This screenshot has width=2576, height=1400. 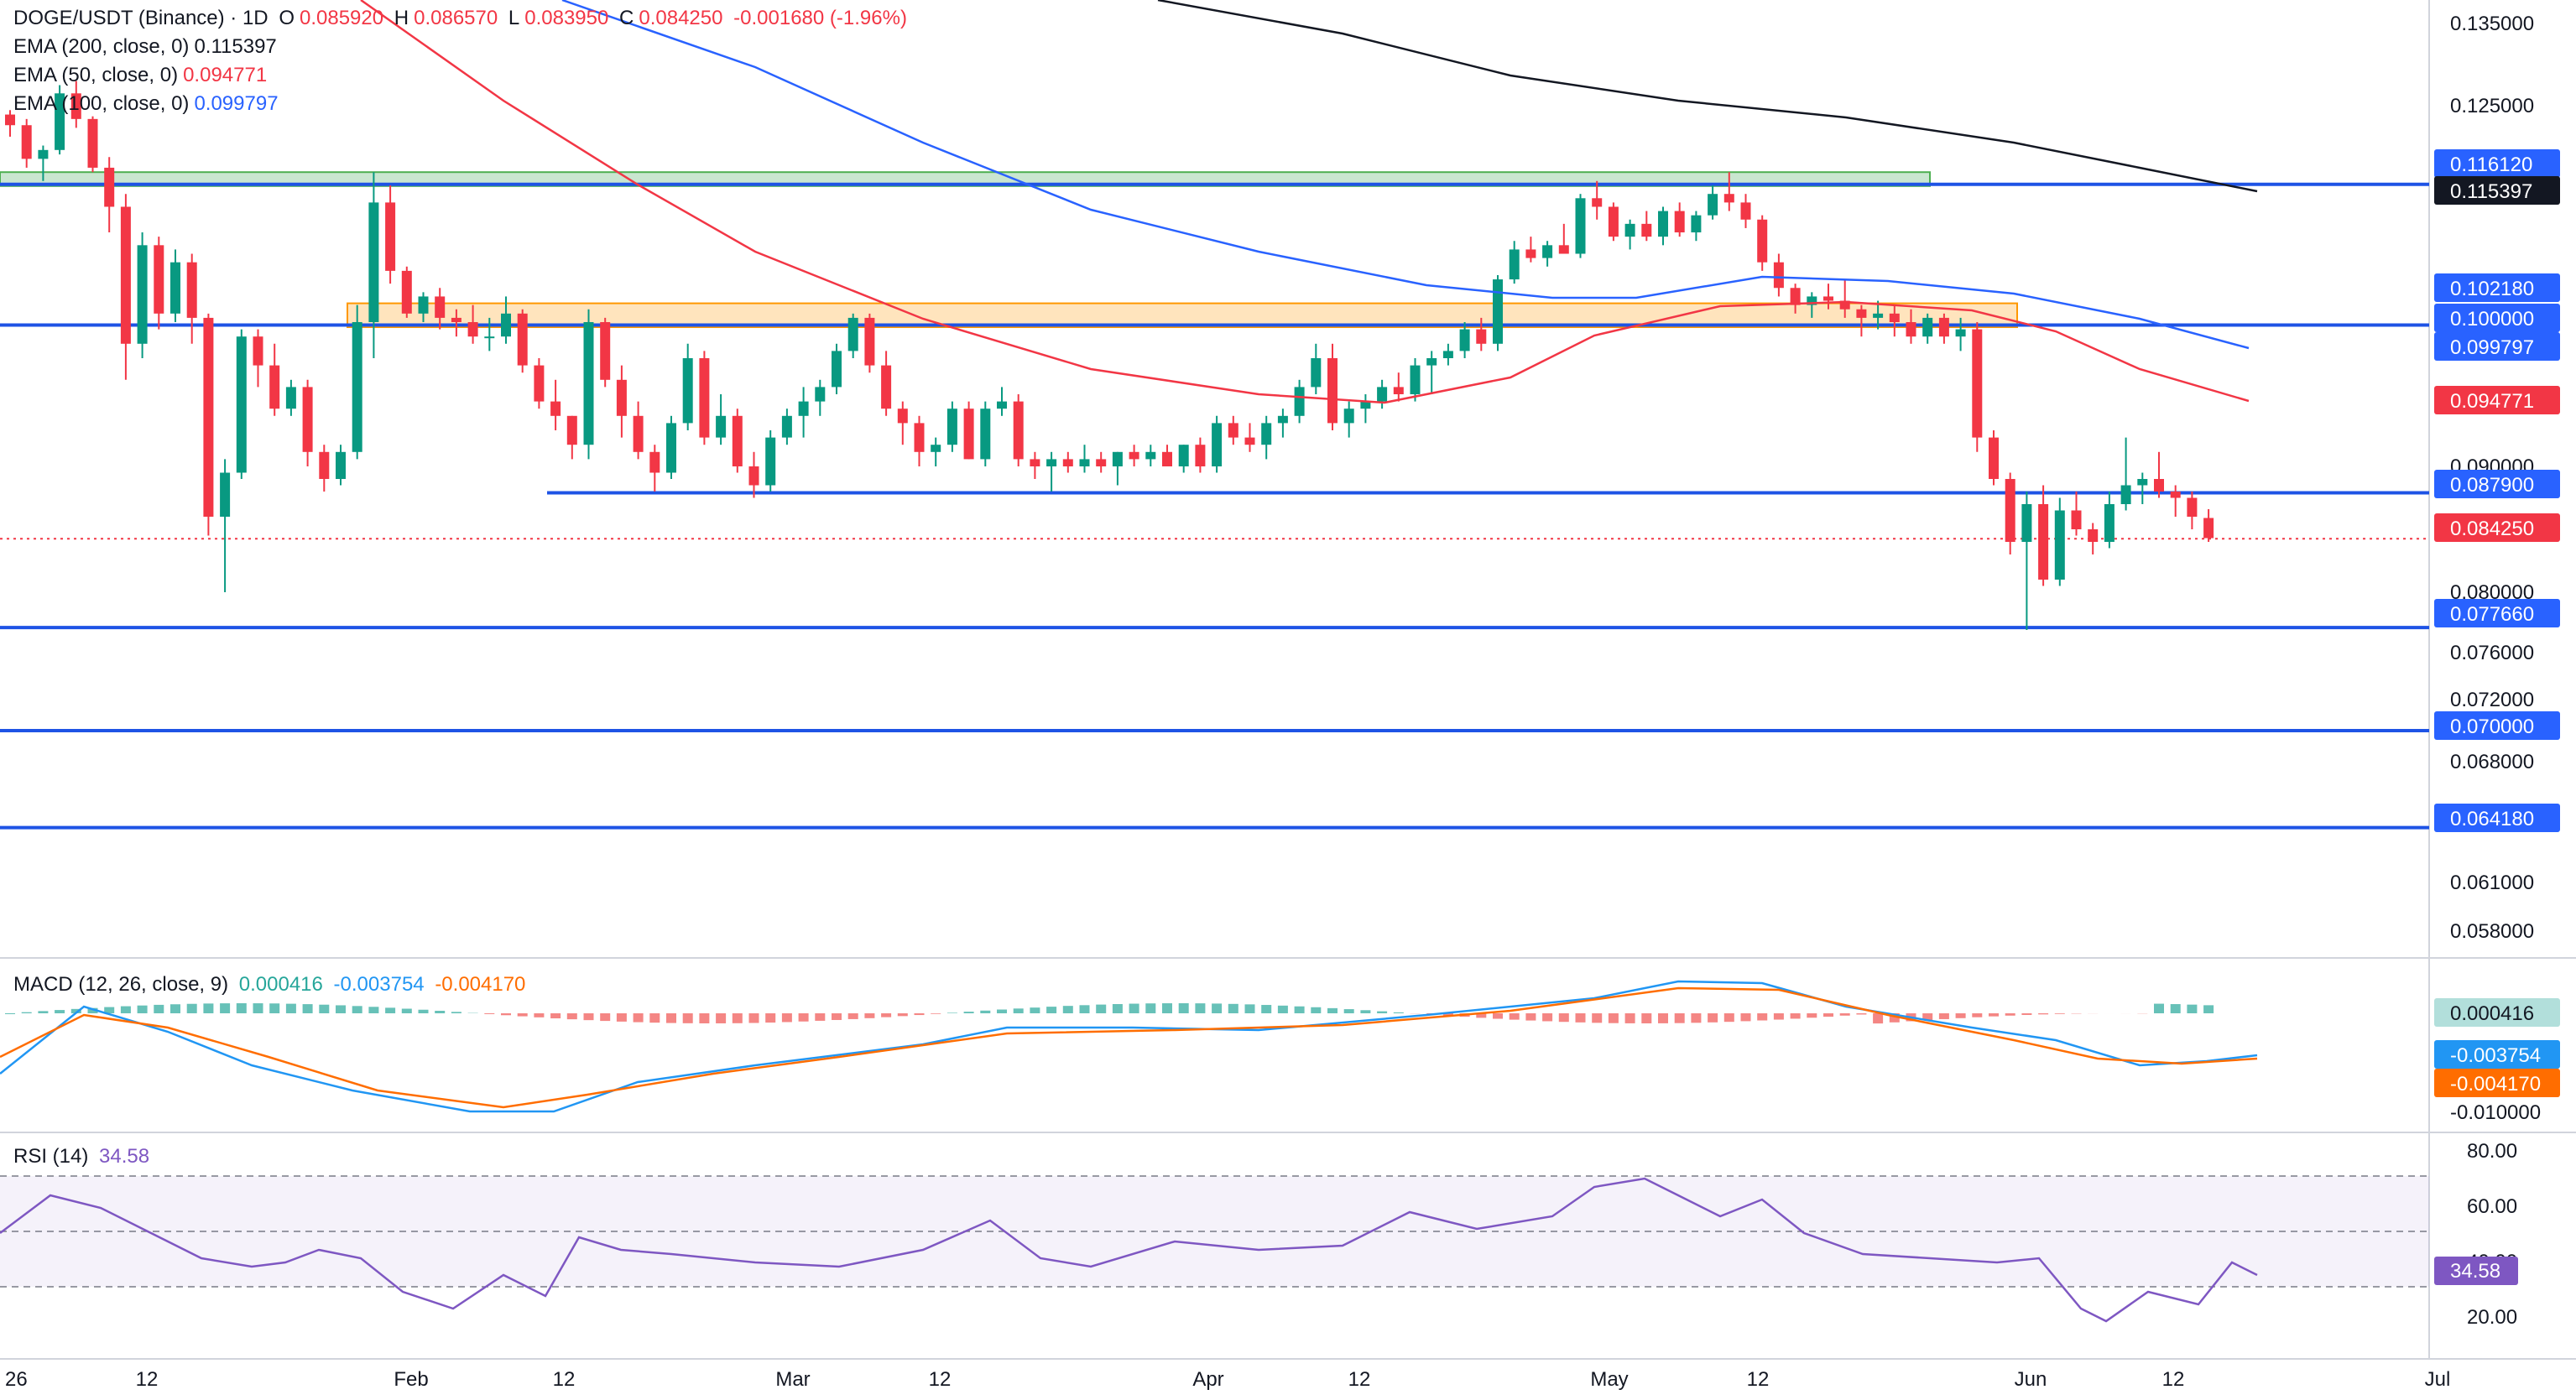 What do you see at coordinates (566, 18) in the screenshot?
I see `low-value: 0.083950` at bounding box center [566, 18].